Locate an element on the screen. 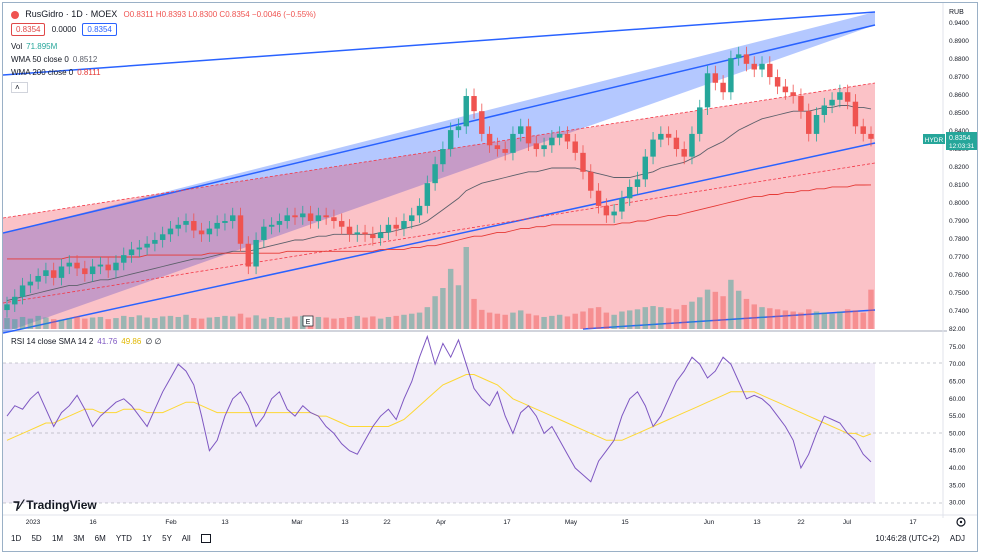 Image resolution: width=982 pixels, height=556 pixels. price-tick-label: 0.7800 is located at coordinates (959, 239).